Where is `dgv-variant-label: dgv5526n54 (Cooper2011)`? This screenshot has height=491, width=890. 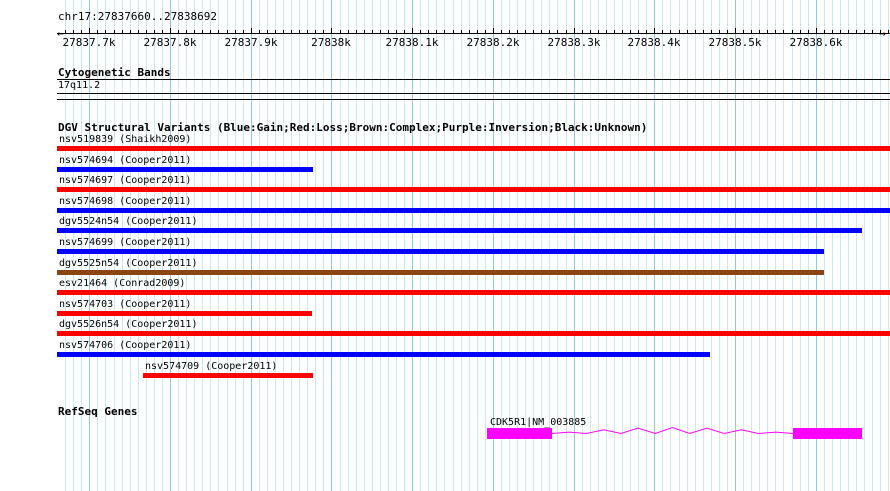 dgv-variant-label: dgv5526n54 (Cooper2011) is located at coordinates (128, 324).